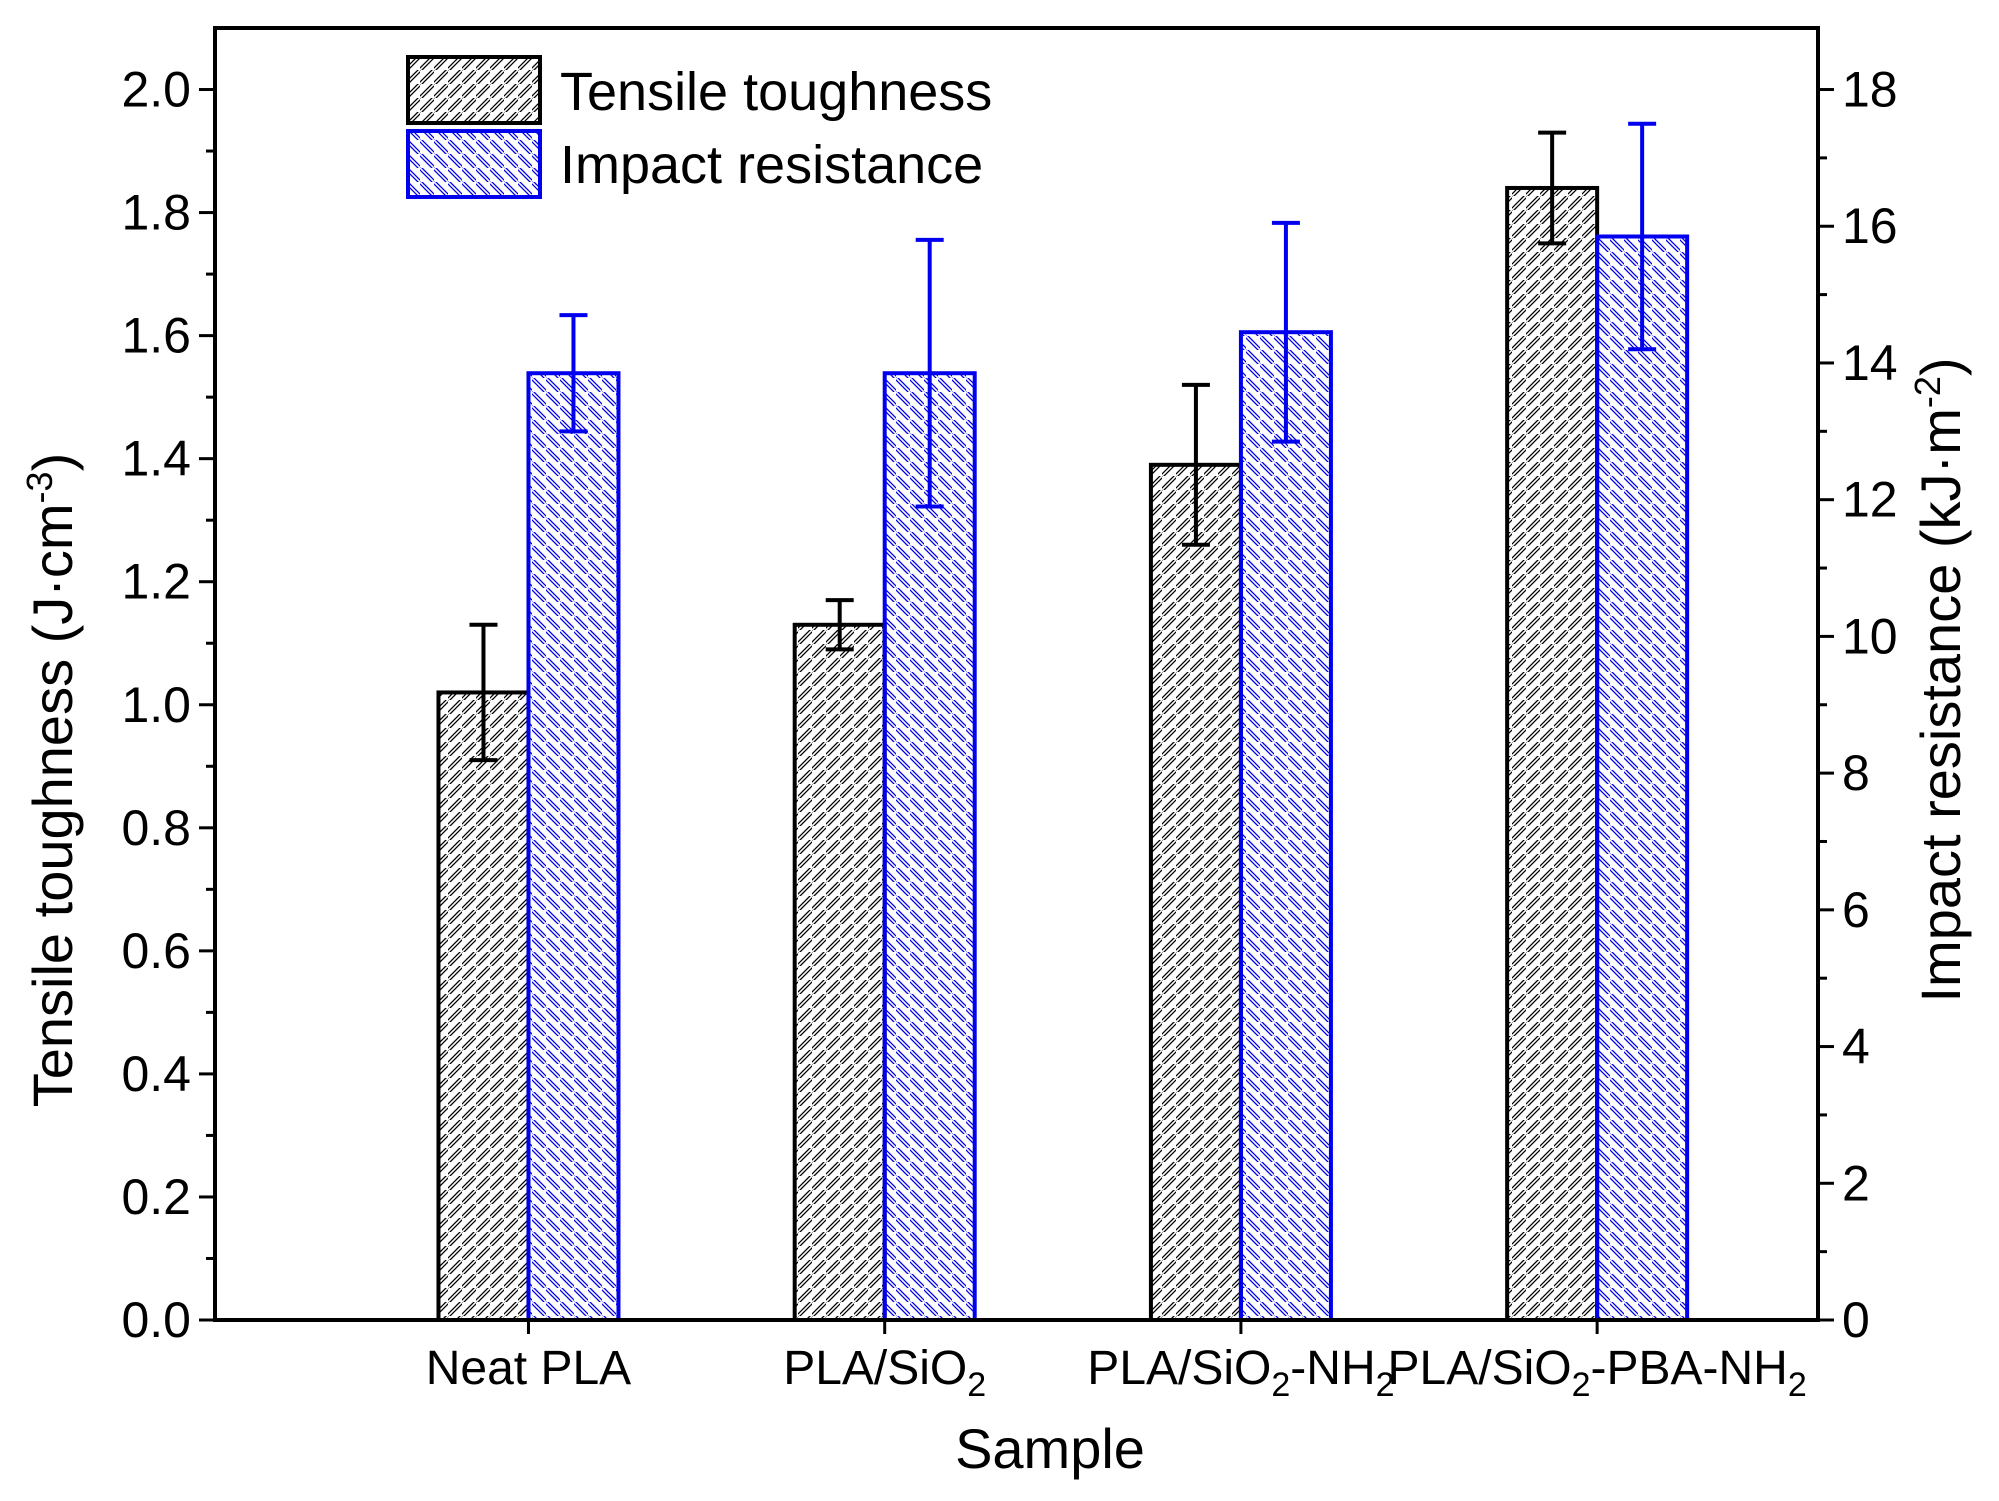 The height and width of the screenshot is (1501, 1999). What do you see at coordinates (1597, 1373) in the screenshot?
I see `x-tick-label: PLA/SiO2-PBA-NH2` at bounding box center [1597, 1373].